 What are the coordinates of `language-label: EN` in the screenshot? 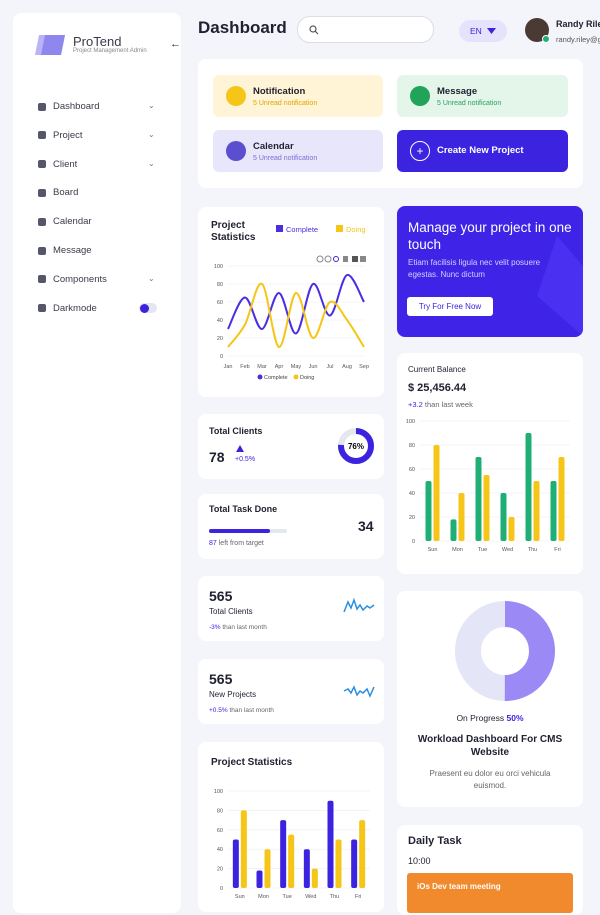 It's located at (476, 31).